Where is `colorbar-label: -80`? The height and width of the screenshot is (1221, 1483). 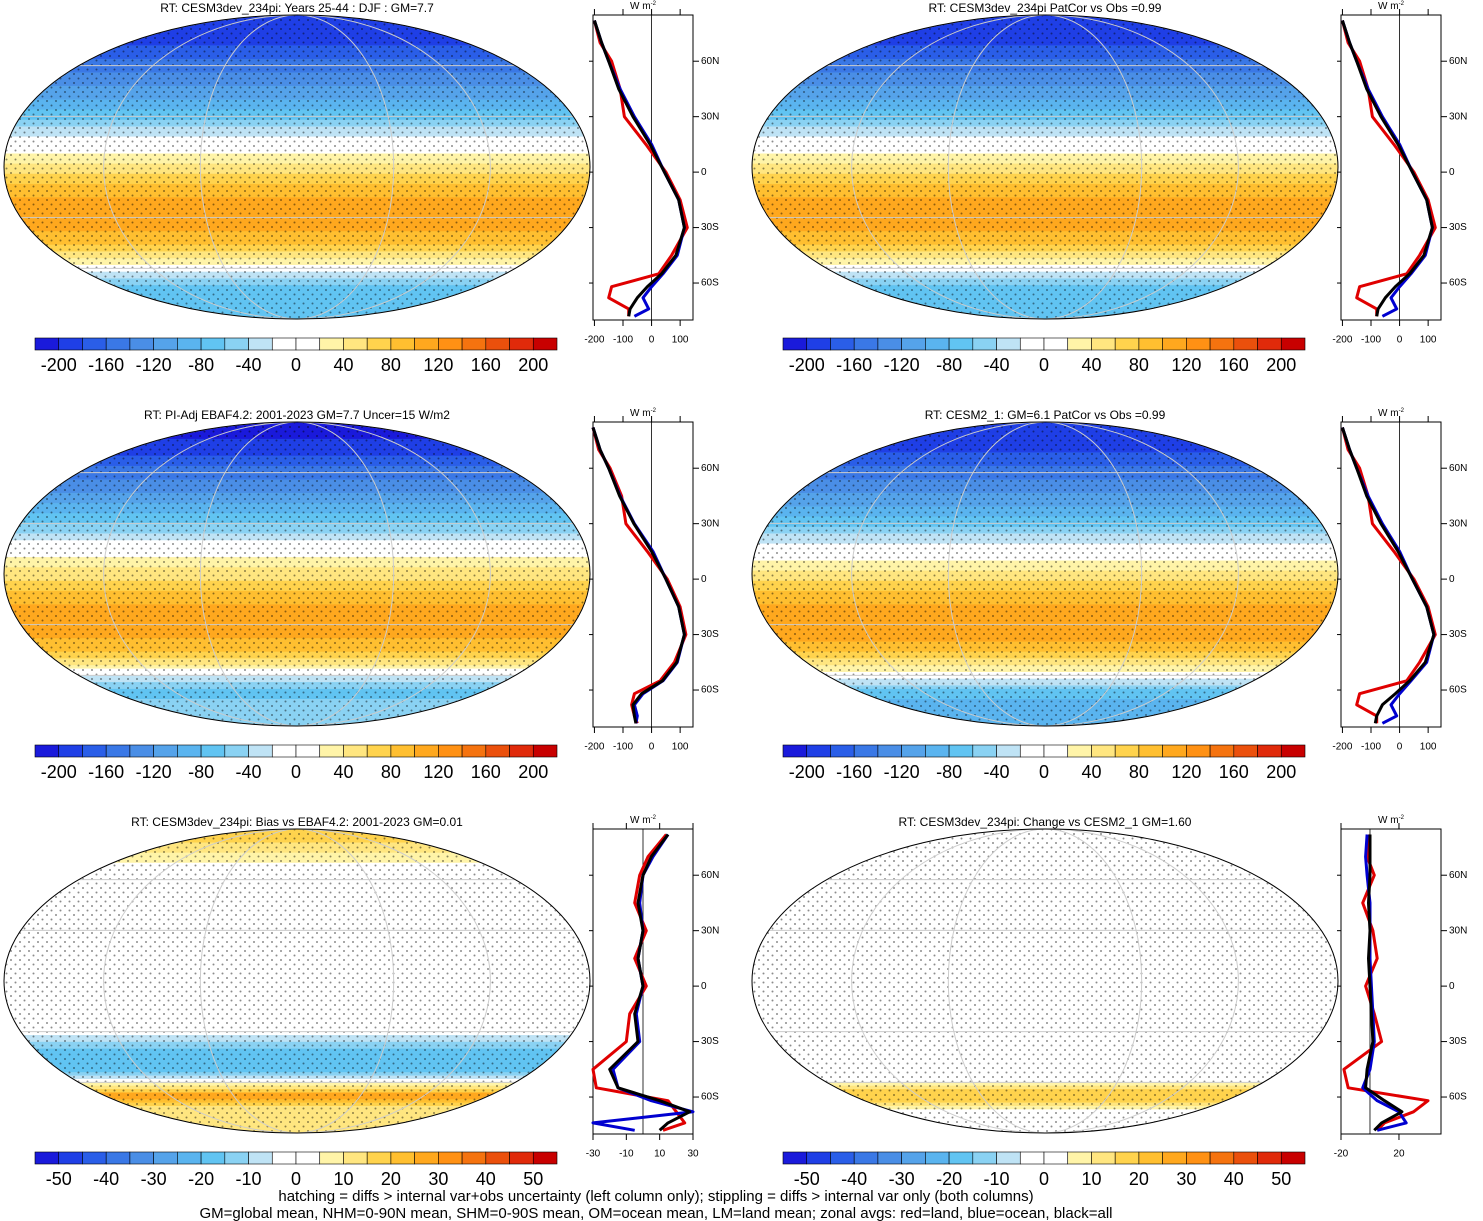 colorbar-label: -80 is located at coordinates (949, 365).